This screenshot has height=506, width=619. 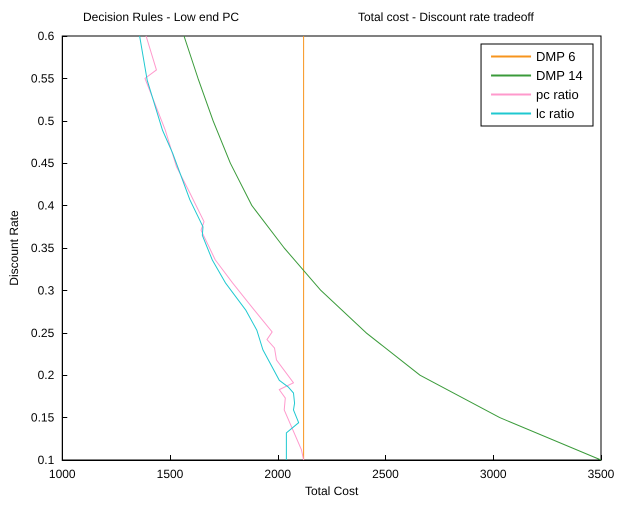 What do you see at coordinates (42, 78) in the screenshot?
I see `y-tick-label: 0.55` at bounding box center [42, 78].